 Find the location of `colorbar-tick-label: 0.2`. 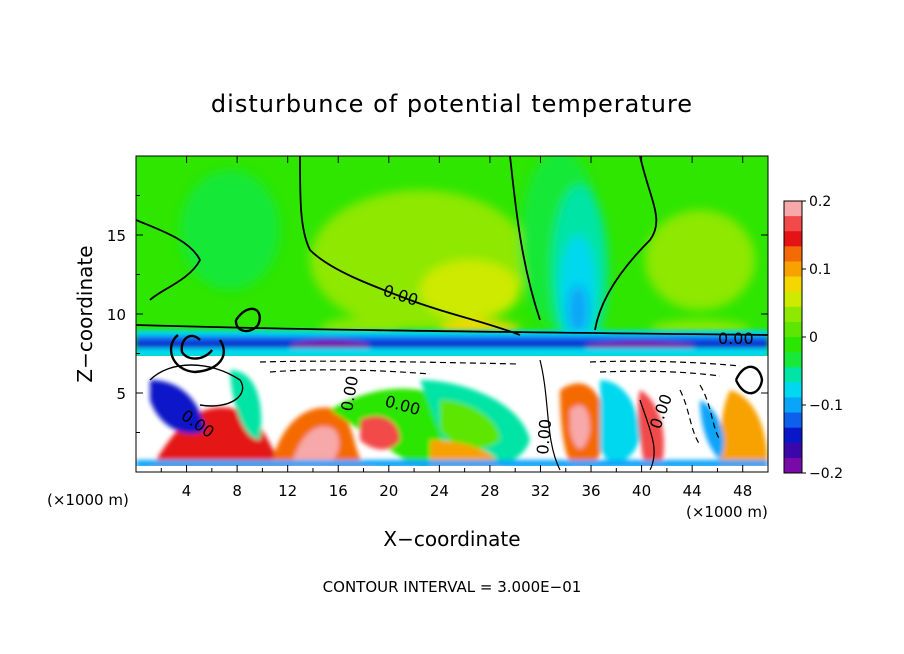

colorbar-tick-label: 0.2 is located at coordinates (820, 202).